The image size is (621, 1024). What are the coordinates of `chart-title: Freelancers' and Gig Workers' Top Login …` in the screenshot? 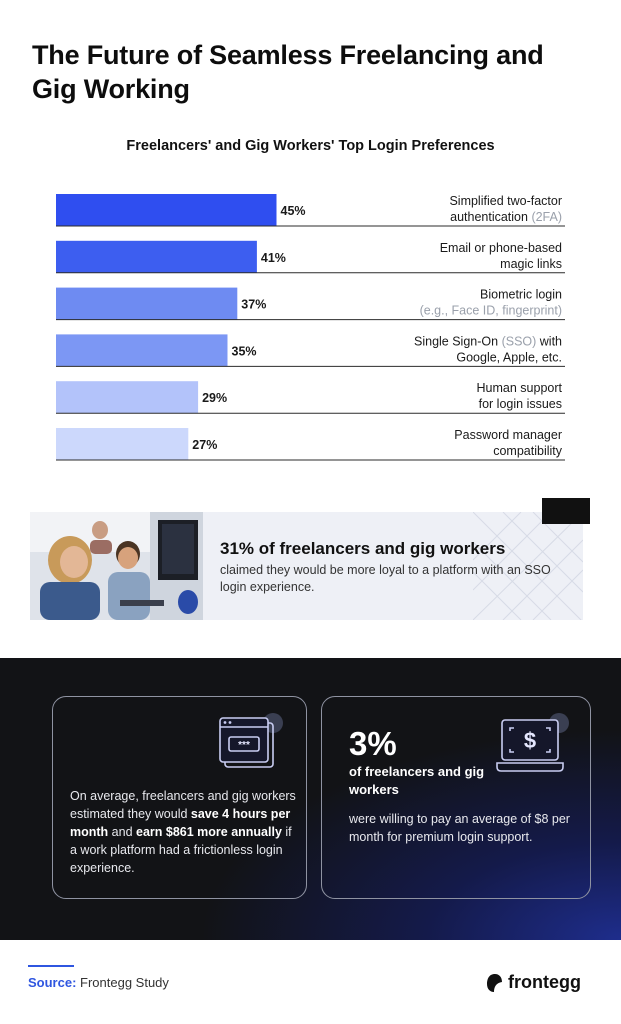 It's located at (310, 146).